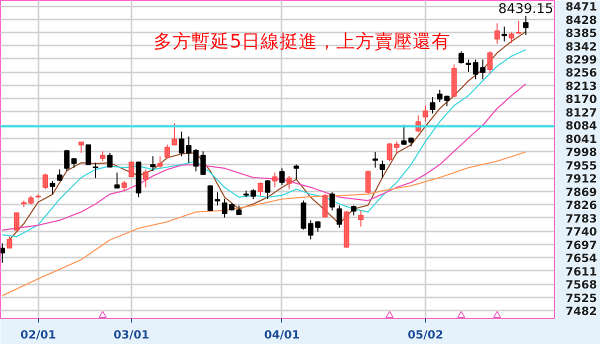 This screenshot has height=344, width=600. What do you see at coordinates (582, 139) in the screenshot?
I see `y-tick-label: 8041` at bounding box center [582, 139].